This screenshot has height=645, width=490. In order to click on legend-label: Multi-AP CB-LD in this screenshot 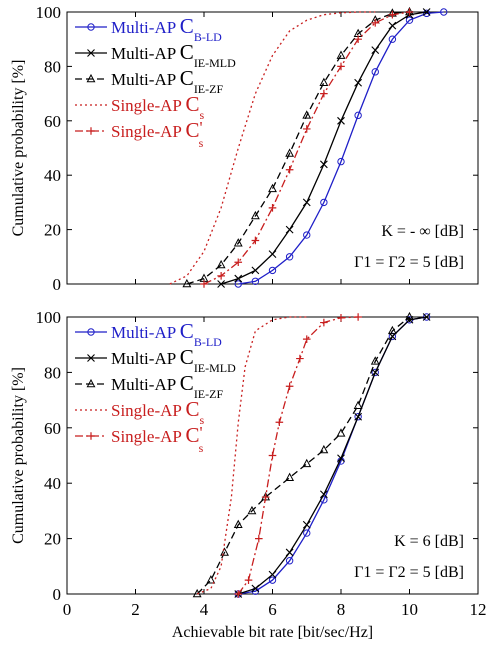, I will do `click(166, 29)`.